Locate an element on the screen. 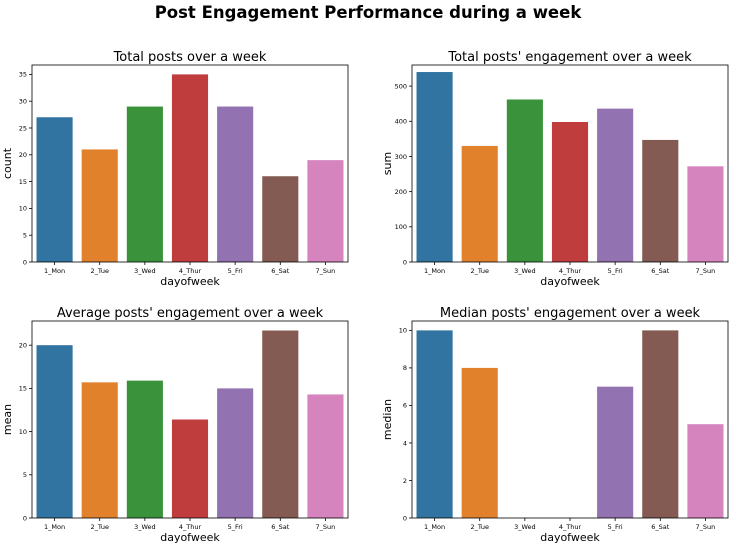 The width and height of the screenshot is (733, 547). y-axis-label: sum is located at coordinates (387, 163).